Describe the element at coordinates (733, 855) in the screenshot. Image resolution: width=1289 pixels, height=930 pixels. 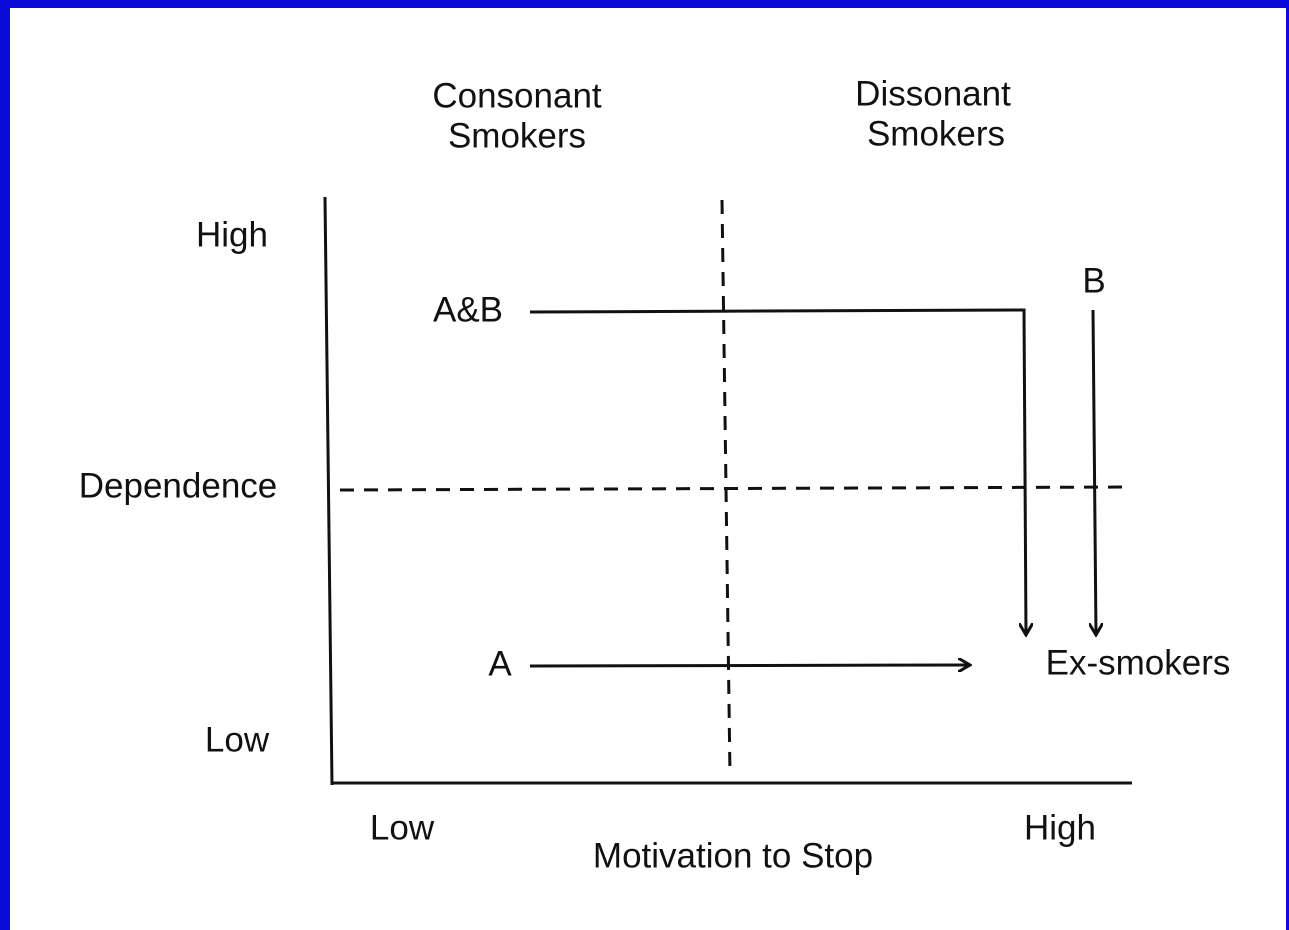
I see `axis-label: Motivation to Stop` at that location.